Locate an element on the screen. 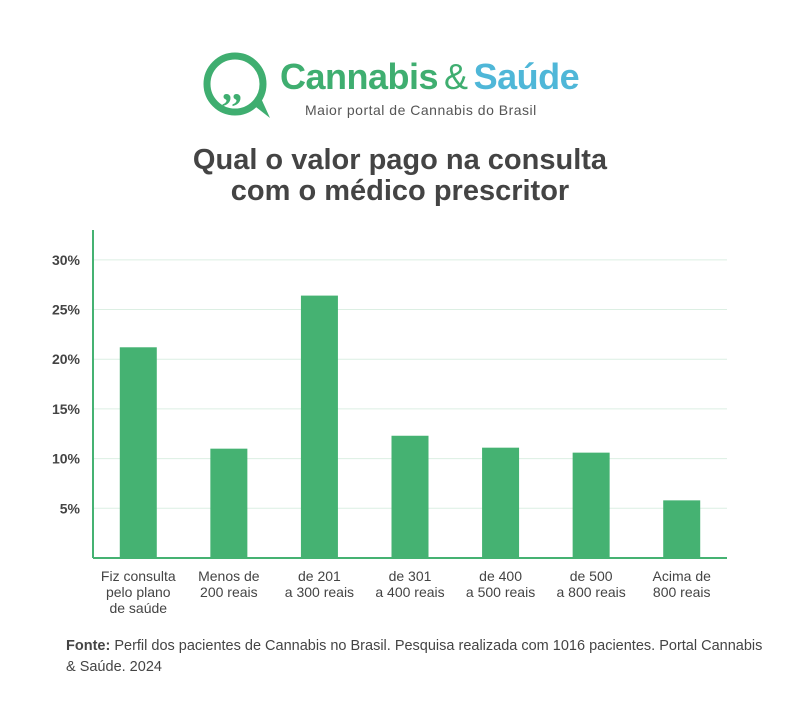 This screenshot has height=710, width=800. chart-title-line2: com o médico prescritor is located at coordinates (400, 191).